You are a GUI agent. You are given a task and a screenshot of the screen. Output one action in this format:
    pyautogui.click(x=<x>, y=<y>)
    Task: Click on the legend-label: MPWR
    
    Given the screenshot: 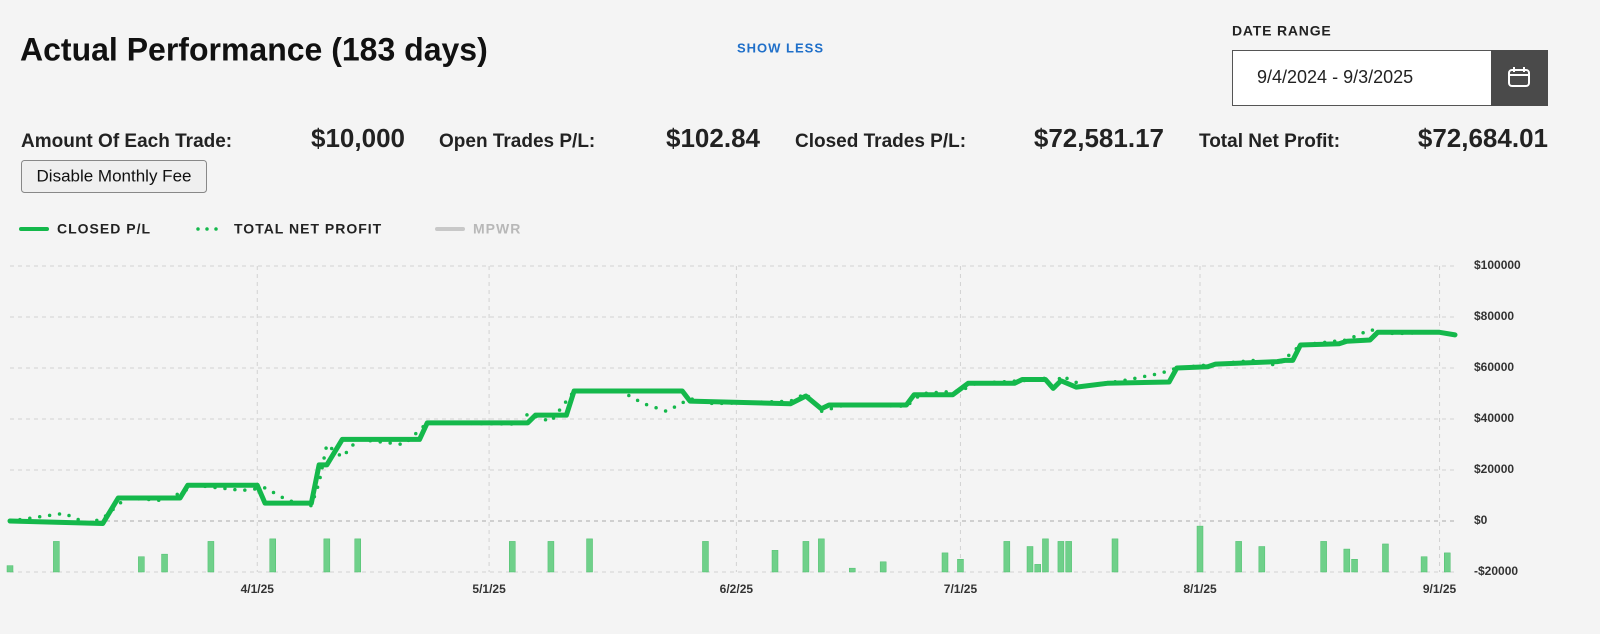 What is the action you would take?
    pyautogui.click(x=497, y=229)
    